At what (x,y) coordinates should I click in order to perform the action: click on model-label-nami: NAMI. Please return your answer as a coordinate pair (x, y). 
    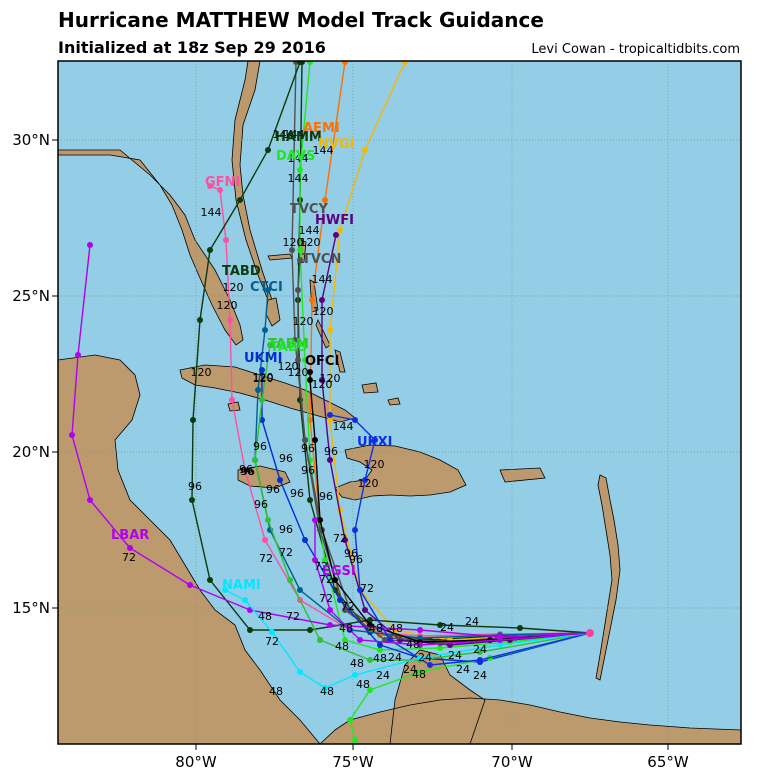
    Looking at the image, I should click on (241, 585).